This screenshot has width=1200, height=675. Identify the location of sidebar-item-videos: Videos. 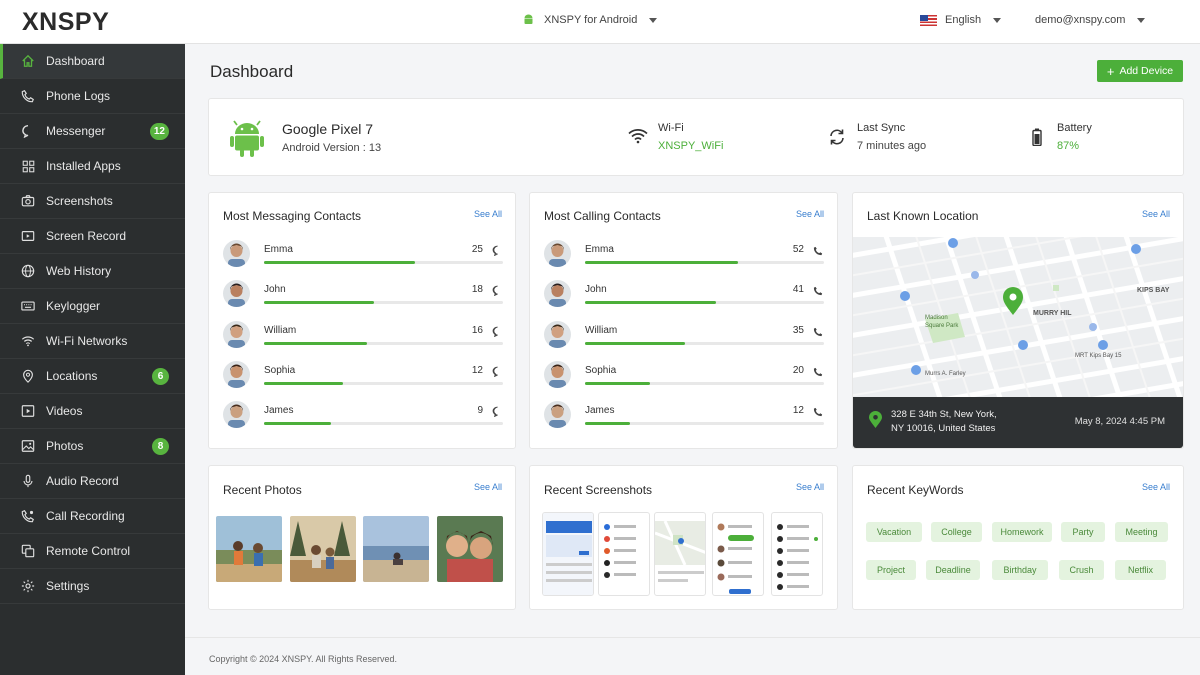
(92, 411).